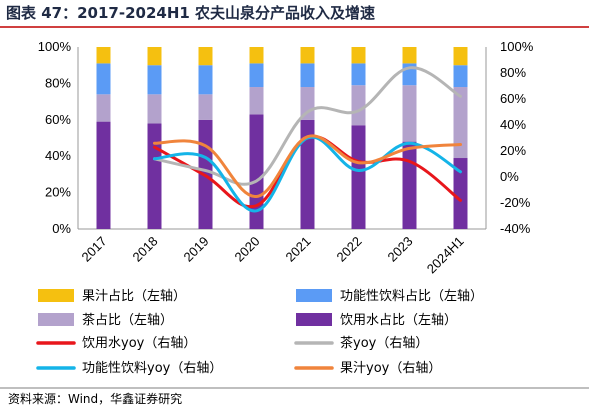  I want to click on legend-label: 果汁占比（左轴）, so click(134, 296).